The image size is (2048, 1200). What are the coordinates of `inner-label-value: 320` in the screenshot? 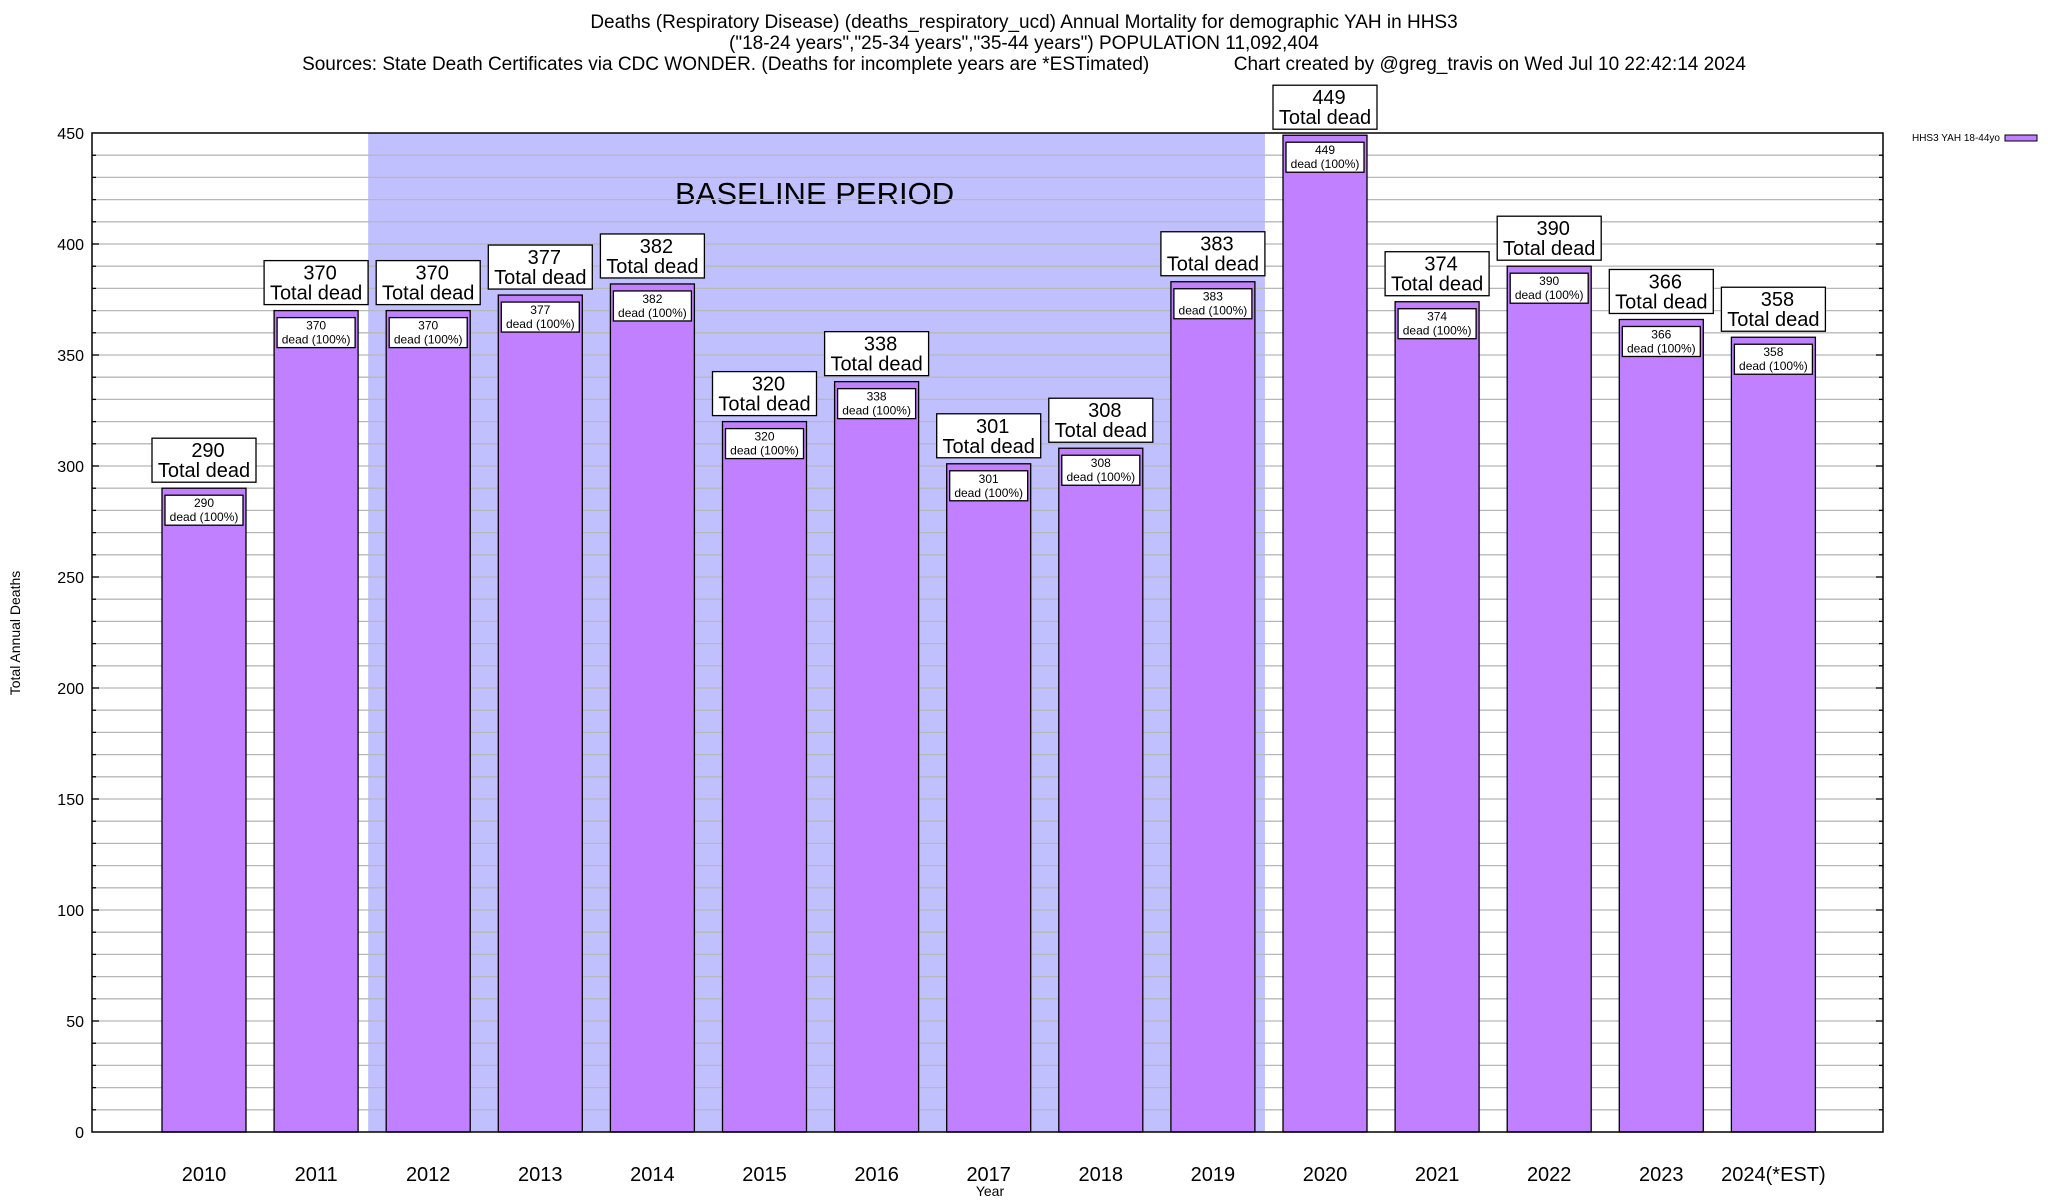 It's located at (764, 437).